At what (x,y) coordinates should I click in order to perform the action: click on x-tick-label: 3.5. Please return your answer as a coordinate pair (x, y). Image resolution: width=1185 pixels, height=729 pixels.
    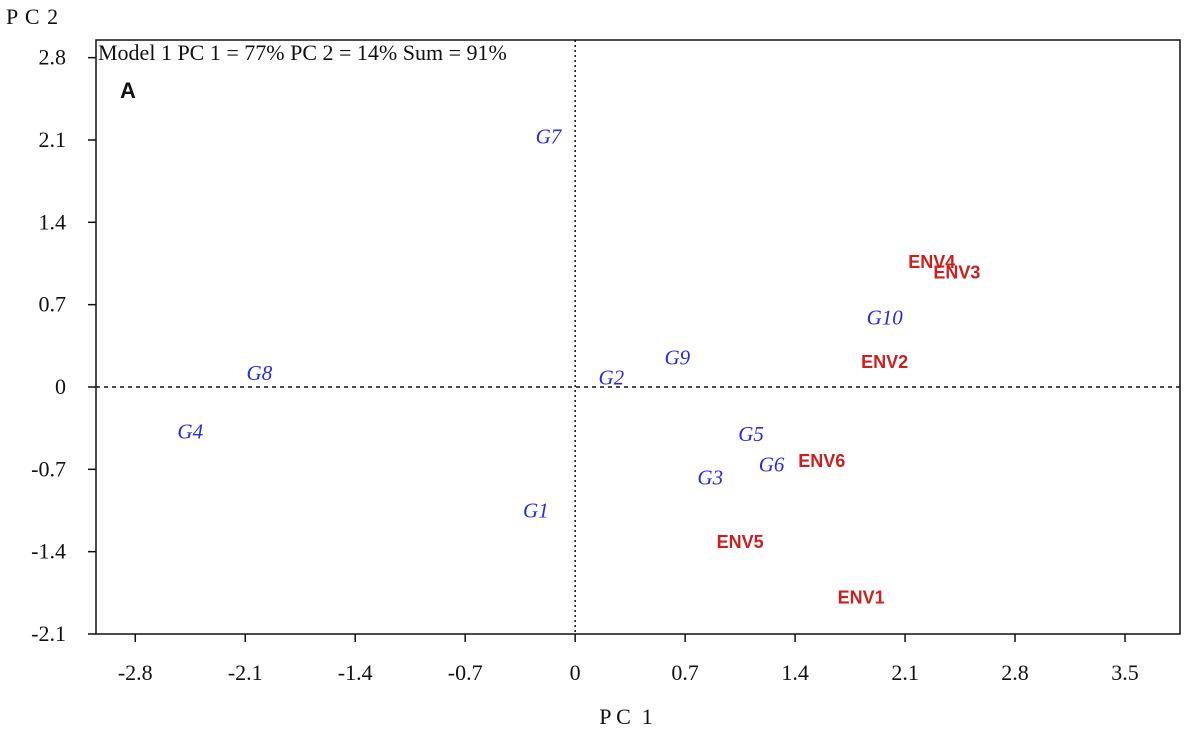
    Looking at the image, I should click on (1125, 672).